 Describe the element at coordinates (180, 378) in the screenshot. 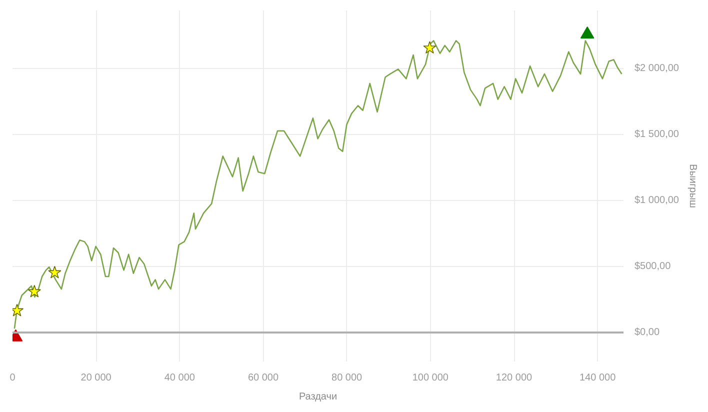

I see `x-tick-label: 40 000` at that location.